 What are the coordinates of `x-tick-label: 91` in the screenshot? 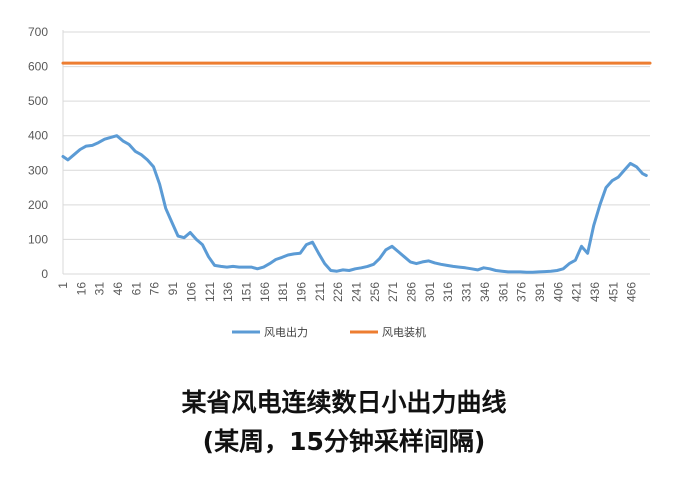 It's located at (173, 289).